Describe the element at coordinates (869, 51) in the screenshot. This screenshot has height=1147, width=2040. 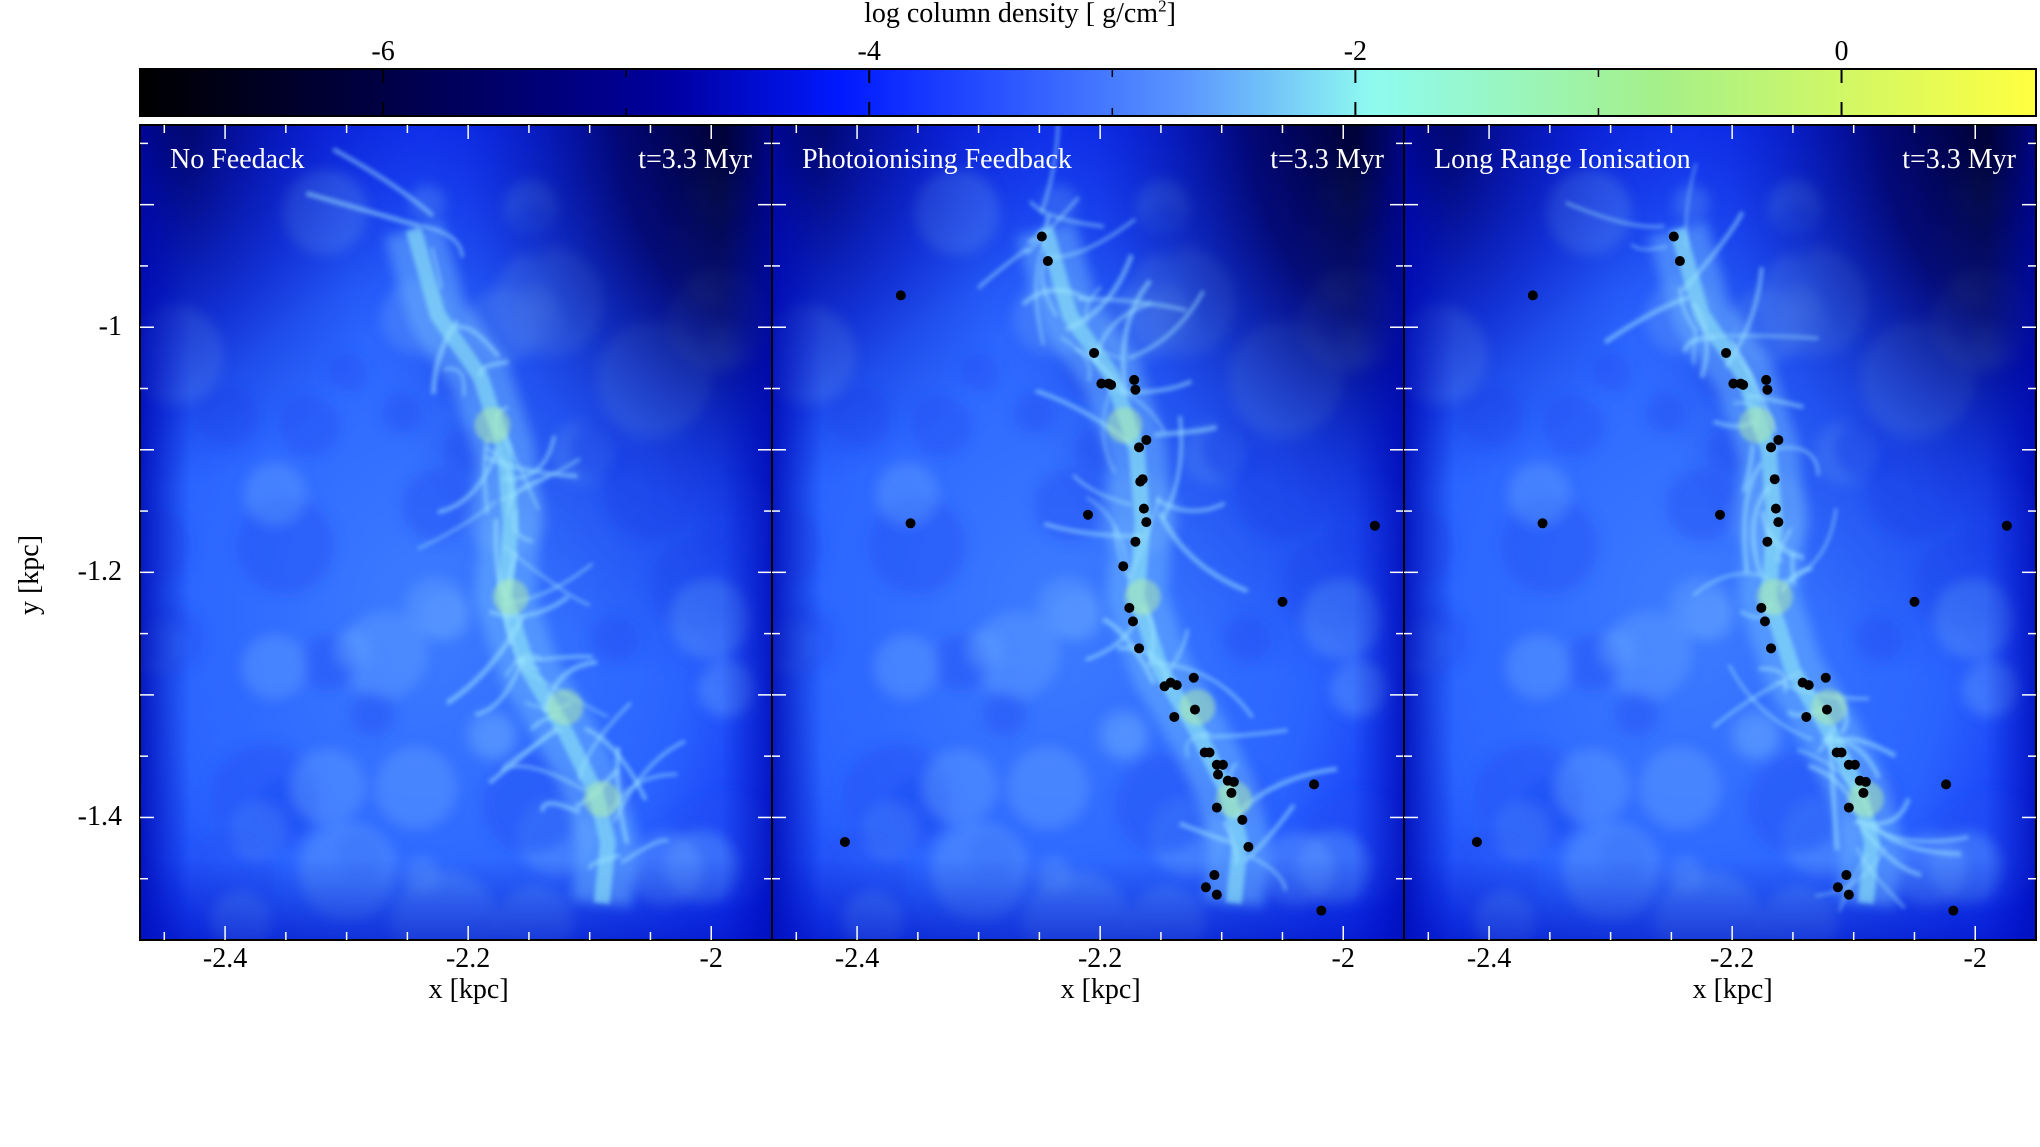
I see `colorbar-tick-label: -4` at that location.